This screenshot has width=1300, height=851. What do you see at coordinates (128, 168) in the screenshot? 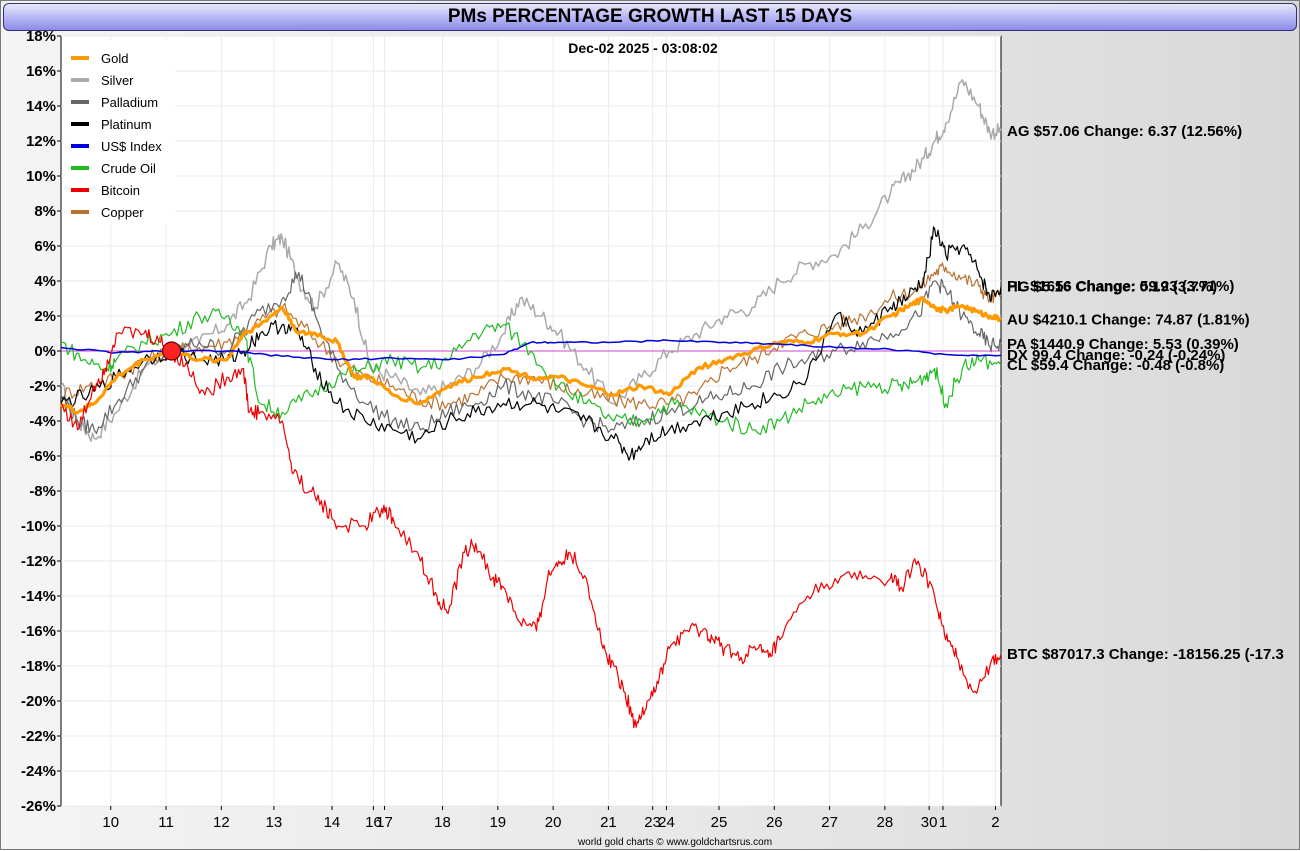
I see `legend-label: Crude Oil` at bounding box center [128, 168].